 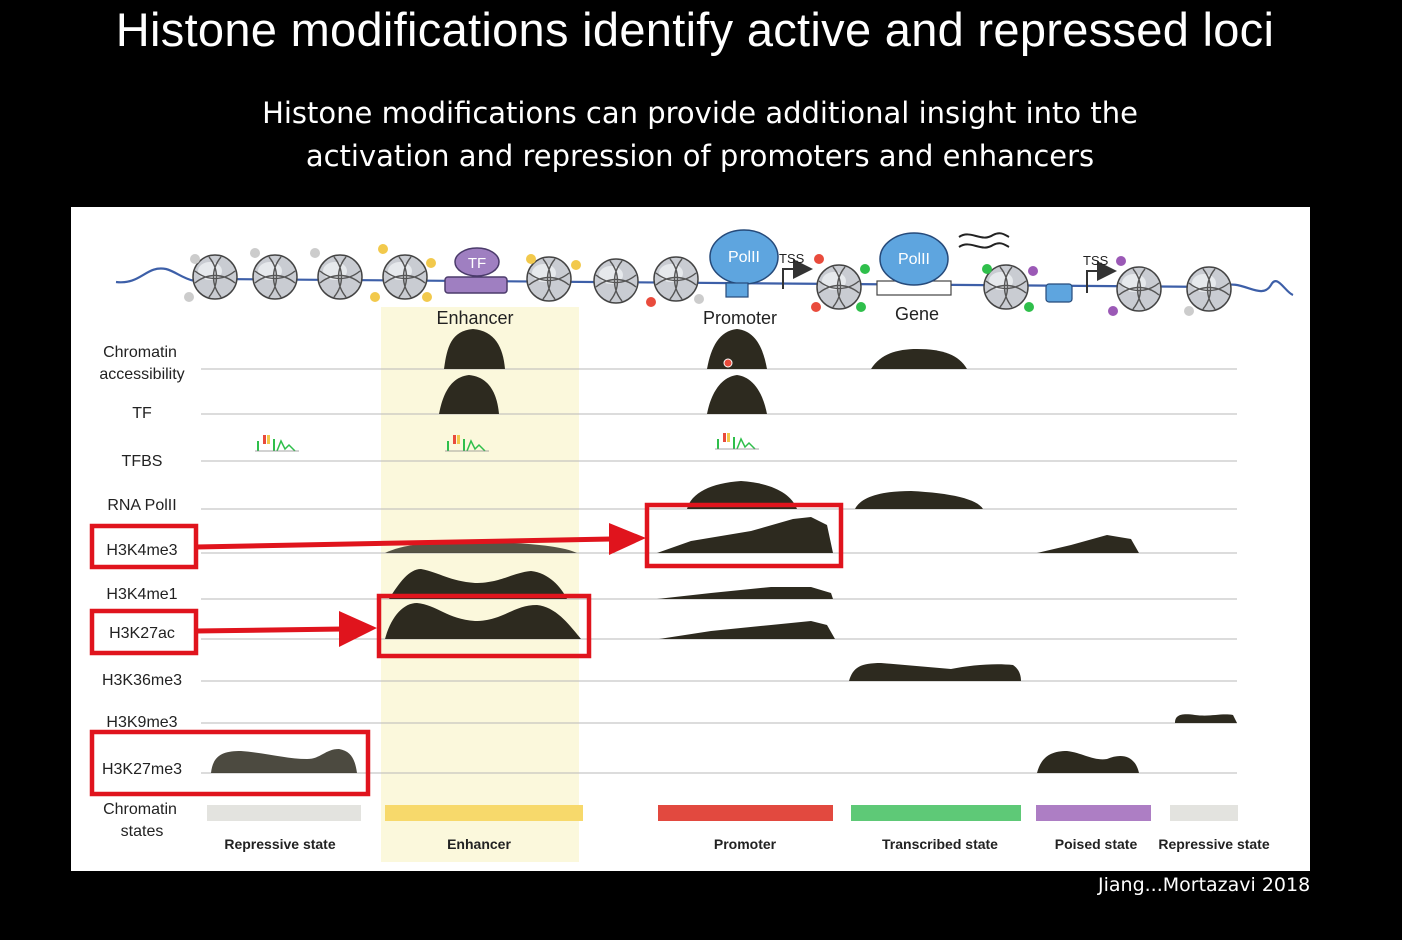 I want to click on peak-h3k4me3-promoter, so click(x=745, y=535).